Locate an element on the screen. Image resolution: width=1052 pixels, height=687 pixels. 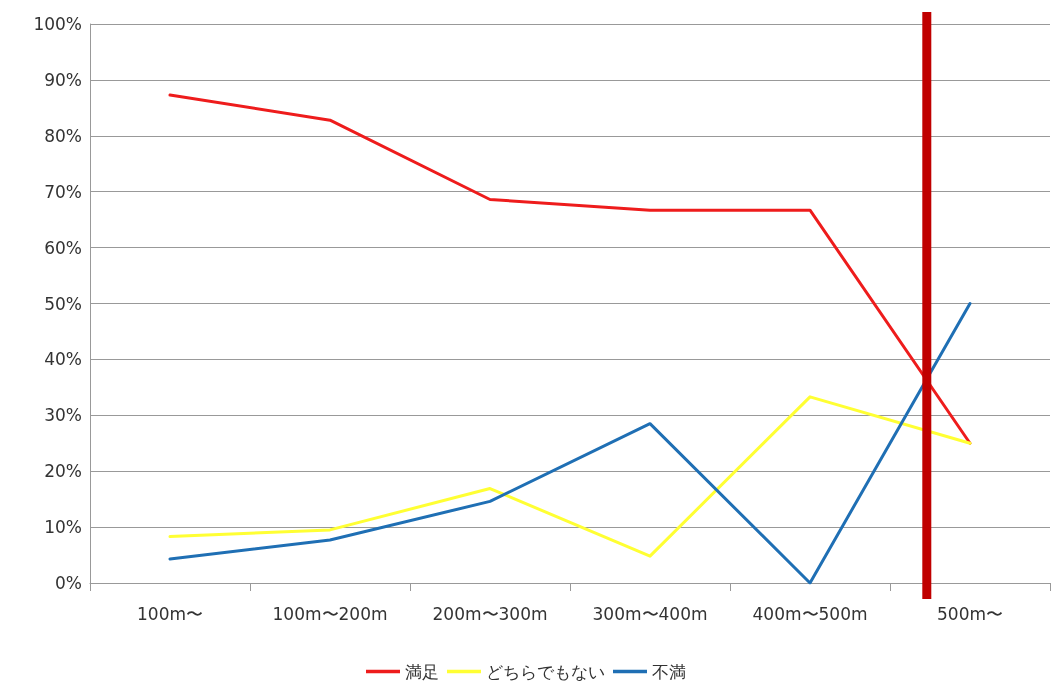
x-tick-label: 500m〜 is located at coordinates (970, 613).